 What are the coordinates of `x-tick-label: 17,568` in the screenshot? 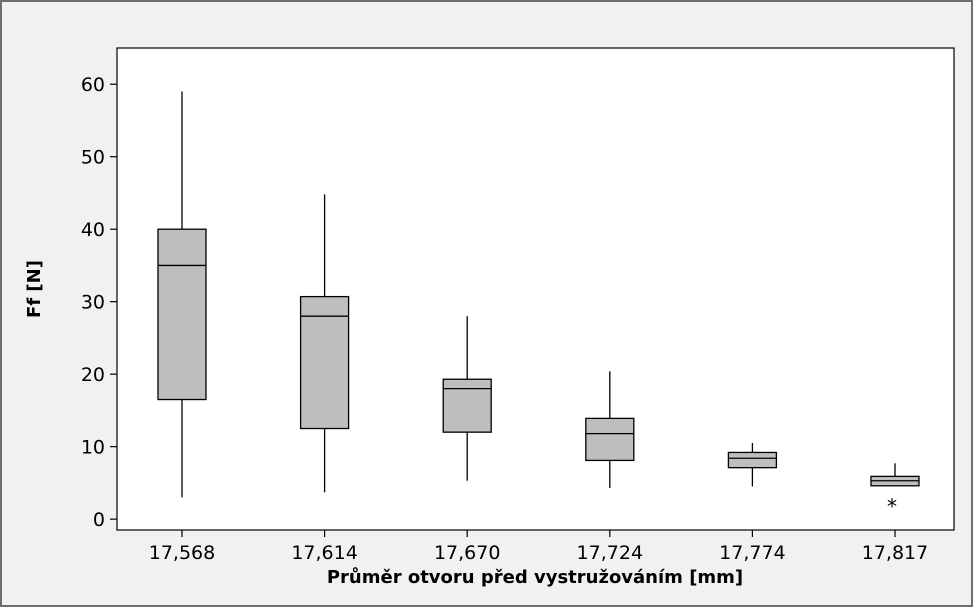 It's located at (182, 553).